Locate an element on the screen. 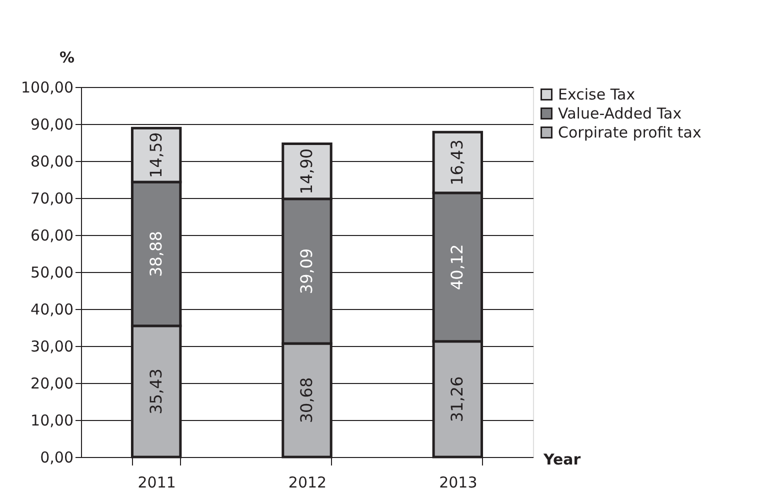  legend-label: Excise Tax is located at coordinates (597, 95).